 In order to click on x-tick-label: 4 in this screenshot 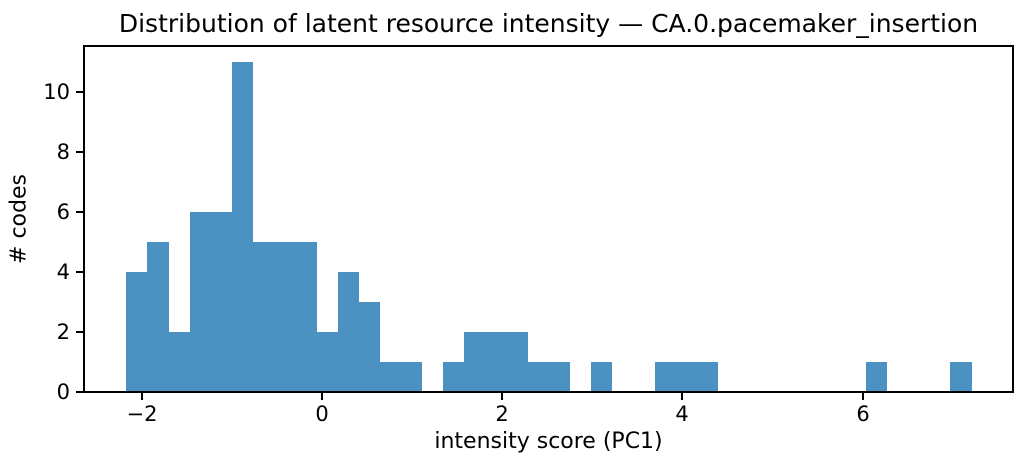, I will do `click(682, 414)`.